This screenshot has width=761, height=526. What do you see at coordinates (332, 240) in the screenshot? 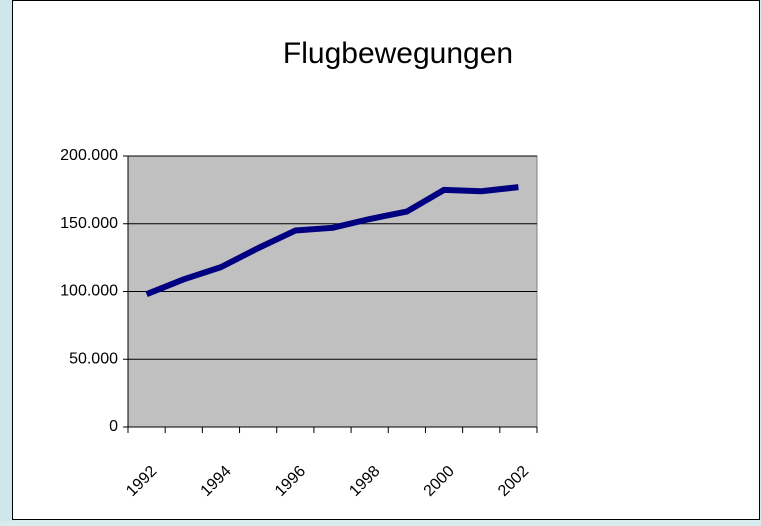
I see `line-series` at bounding box center [332, 240].